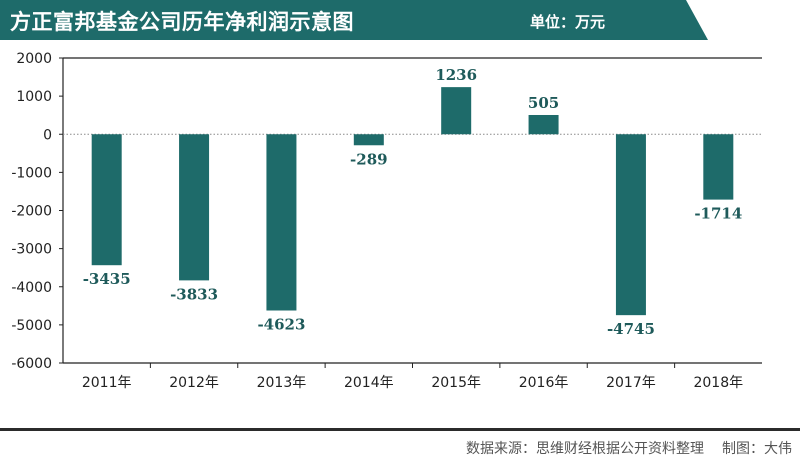  What do you see at coordinates (631, 383) in the screenshot?
I see `x-tick-label: 2017年` at bounding box center [631, 383].